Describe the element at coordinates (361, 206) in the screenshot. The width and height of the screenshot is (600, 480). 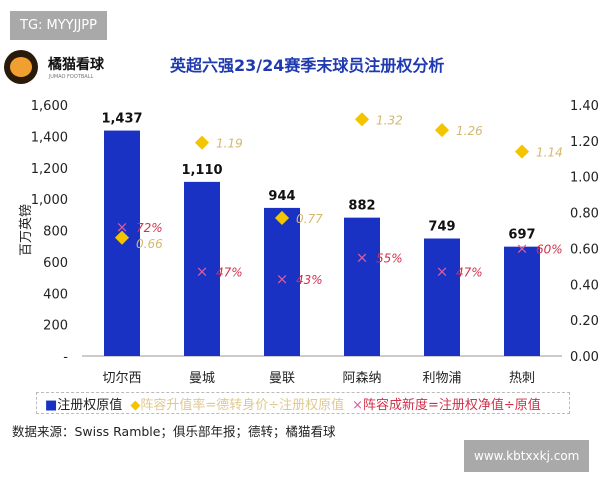
I see `bar-value-label: 882` at that location.